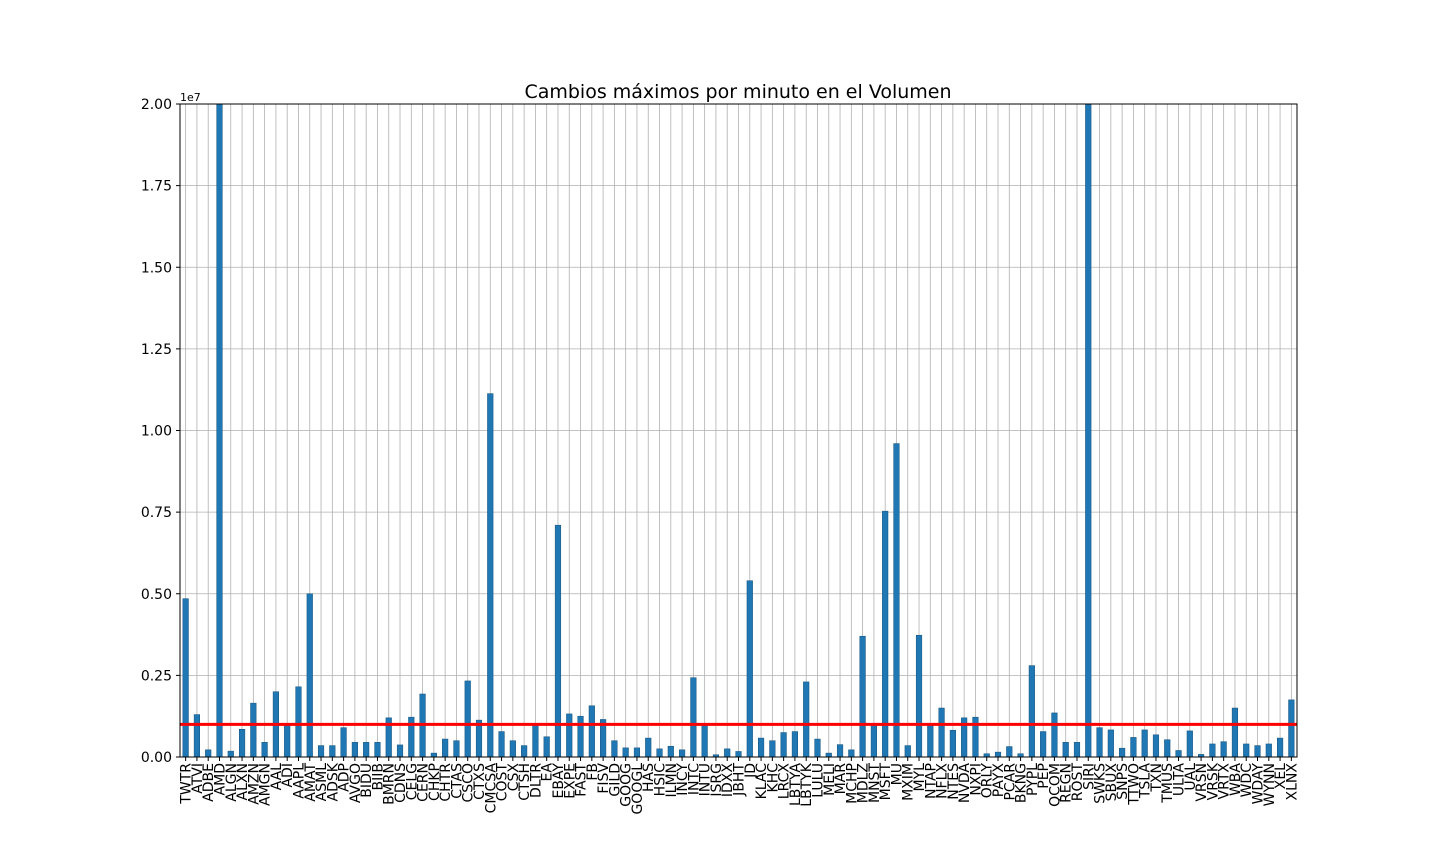 The height and width of the screenshot is (864, 1440). What do you see at coordinates (480, 781) in the screenshot?
I see `x-tick-label: CTXS` at bounding box center [480, 781].